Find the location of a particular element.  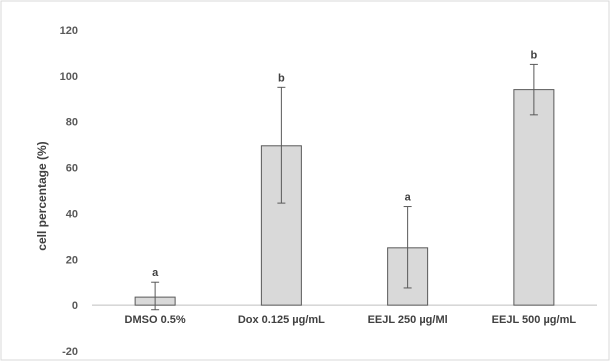

y-tick-label: 0 is located at coordinates (75, 306).